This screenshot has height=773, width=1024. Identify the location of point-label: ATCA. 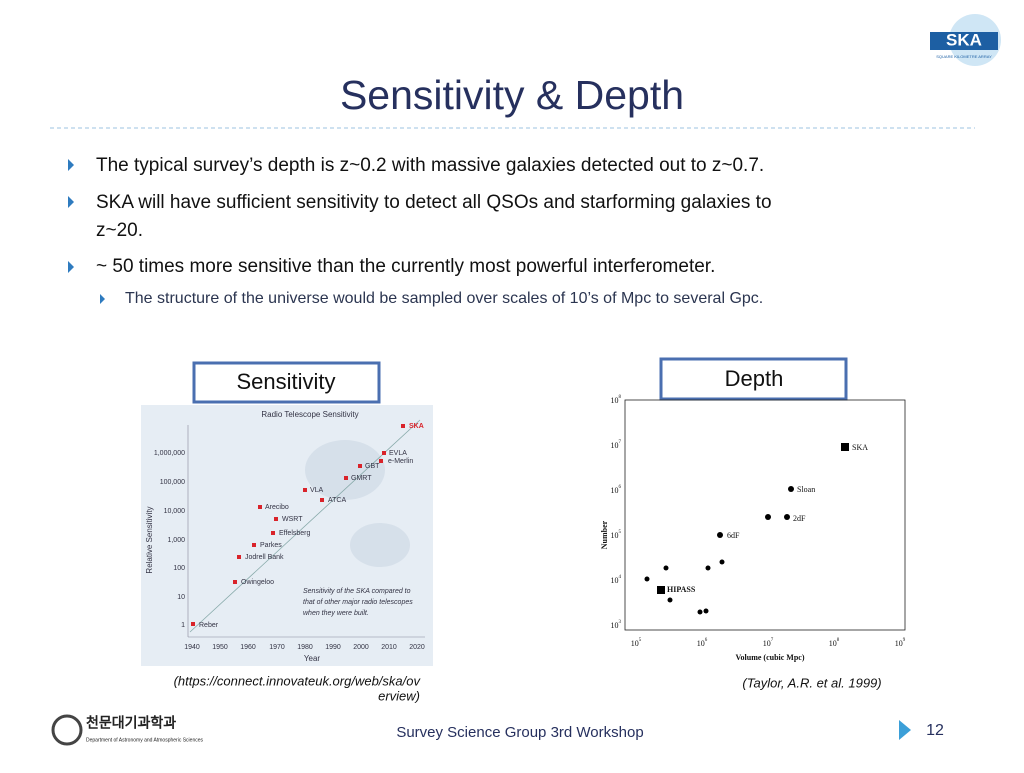
(337, 500).